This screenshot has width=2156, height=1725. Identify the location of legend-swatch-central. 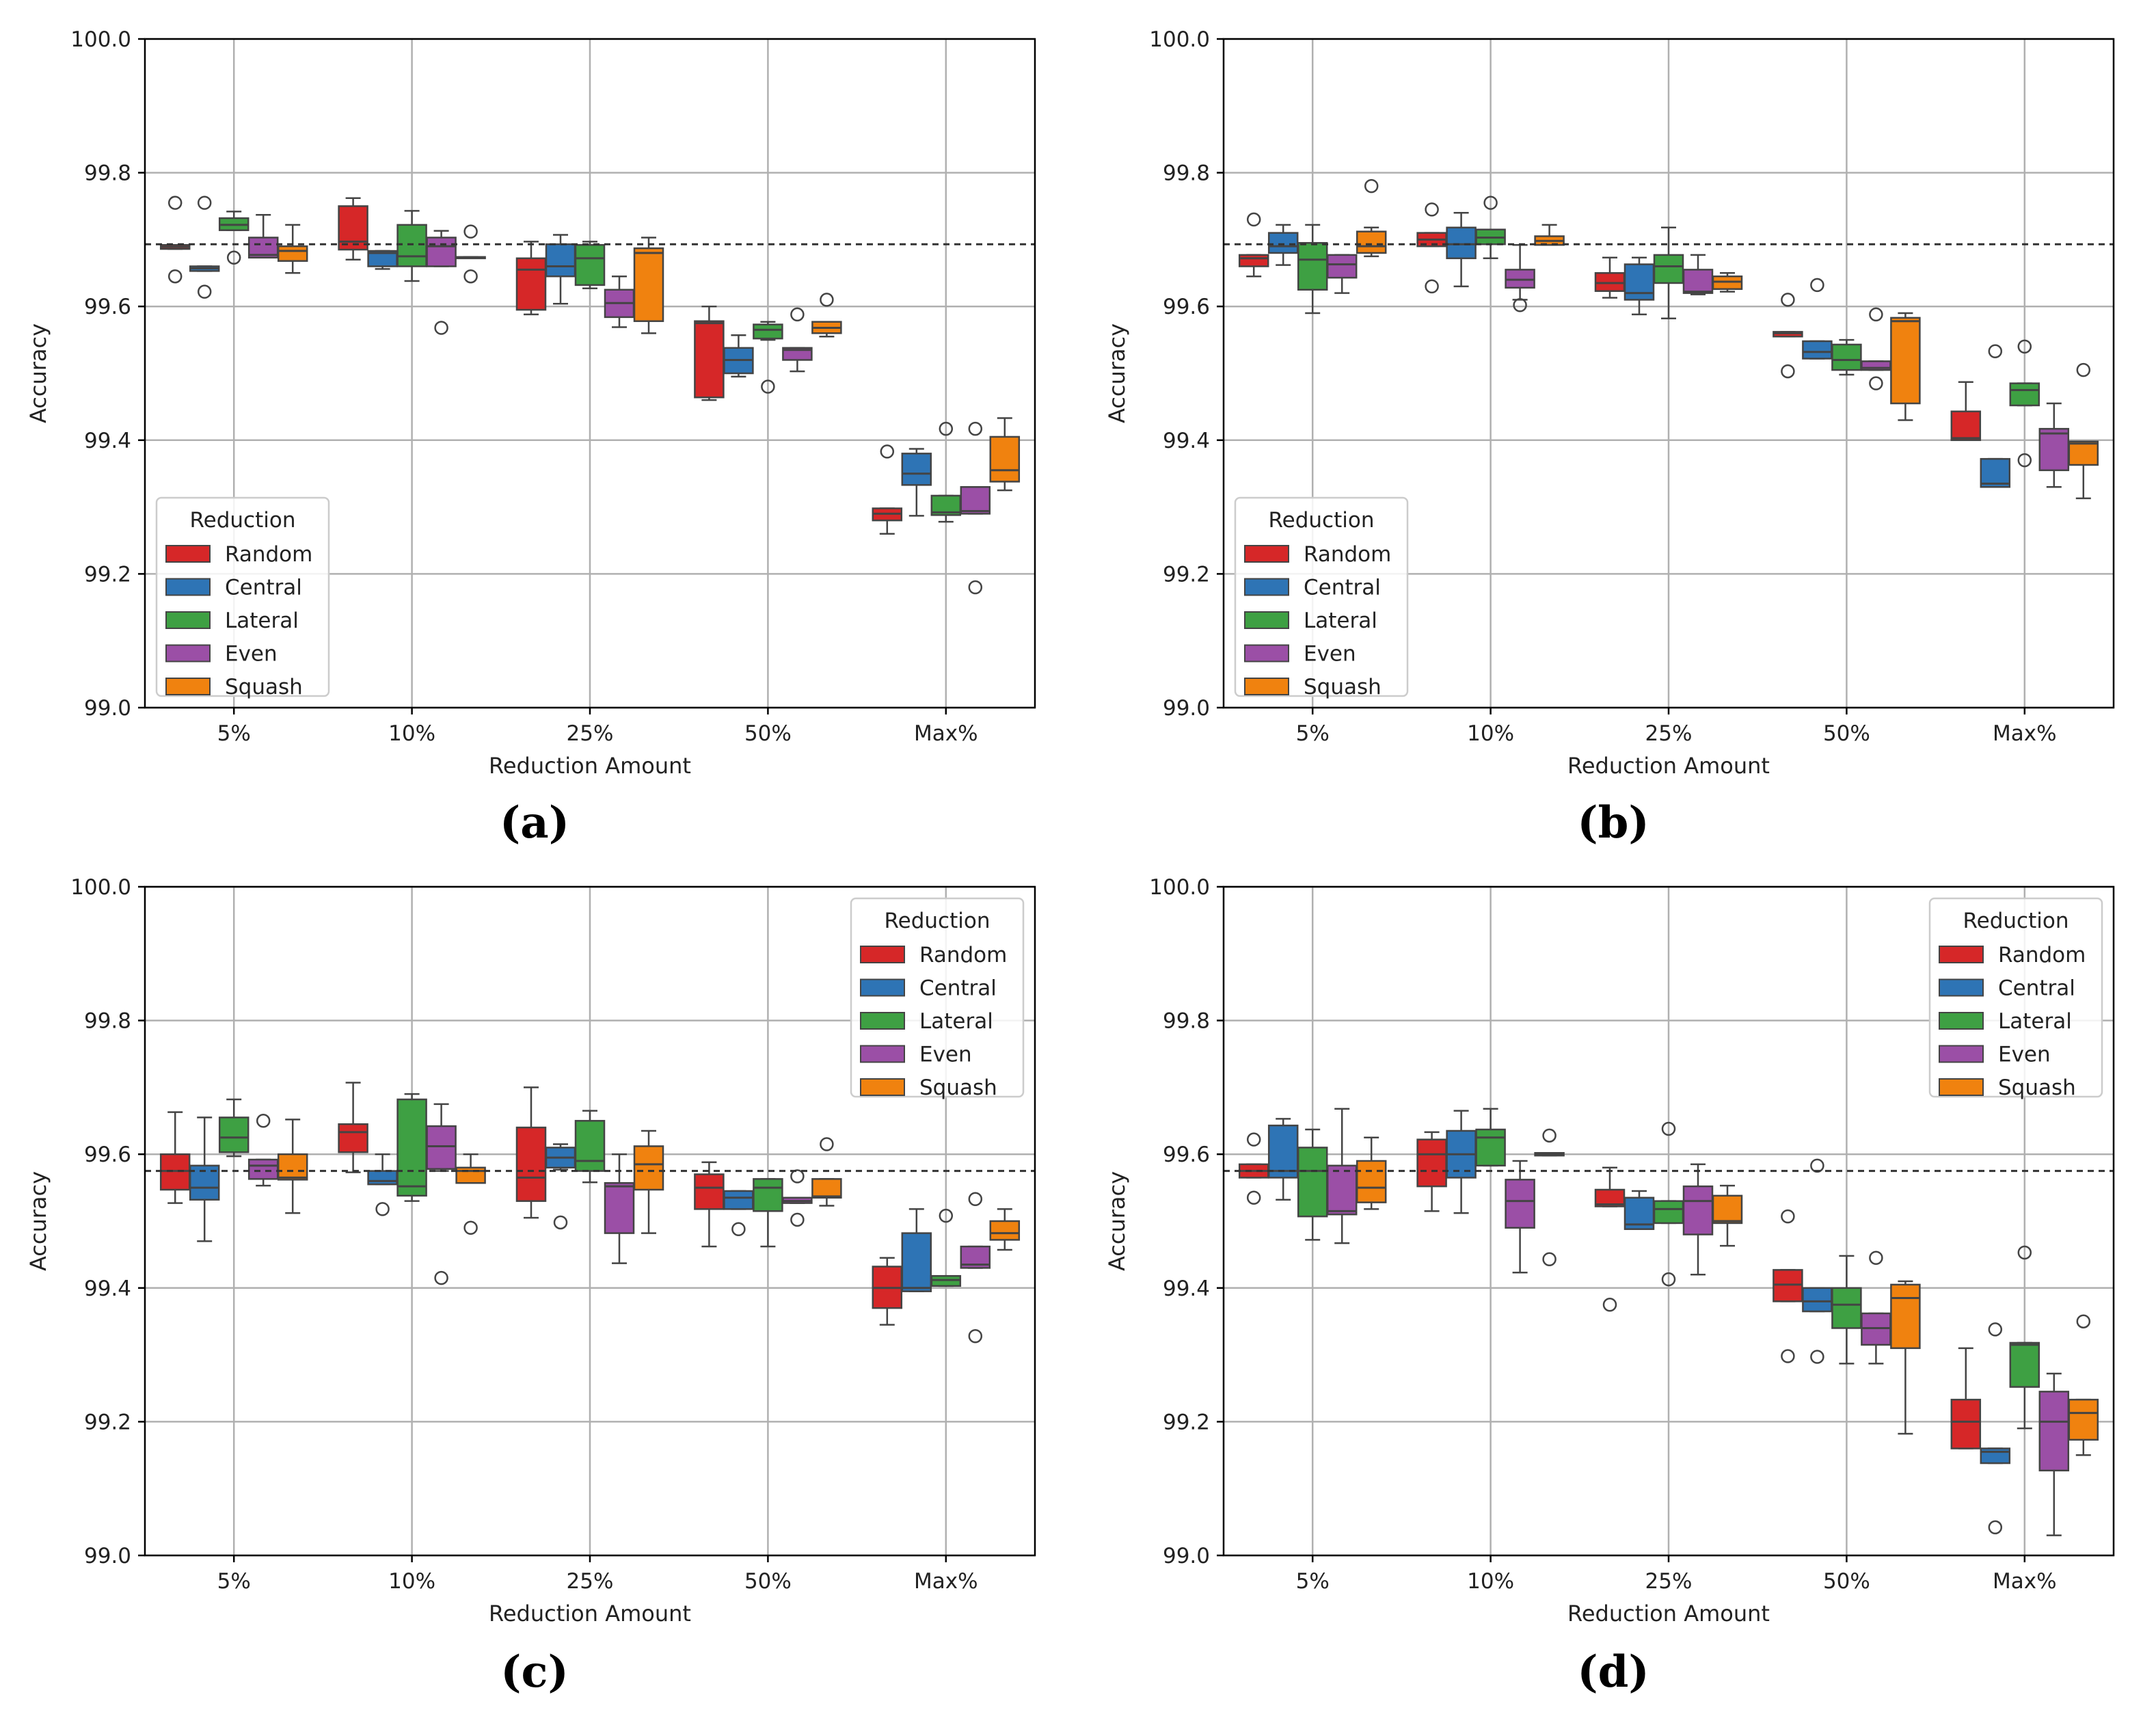
(1961, 987).